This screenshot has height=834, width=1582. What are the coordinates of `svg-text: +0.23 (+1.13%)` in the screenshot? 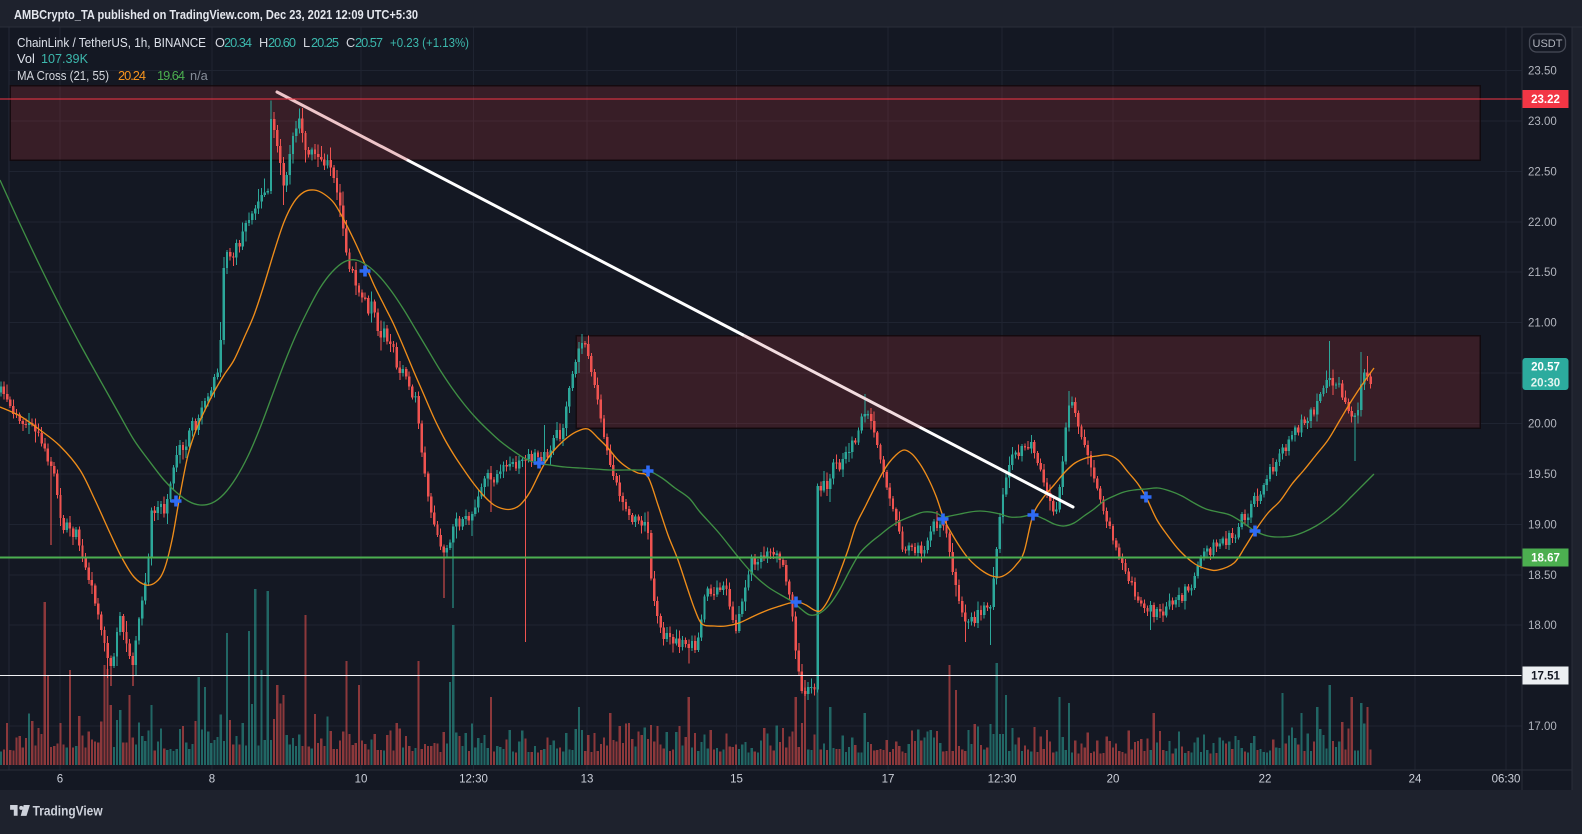 It's located at (429, 42).